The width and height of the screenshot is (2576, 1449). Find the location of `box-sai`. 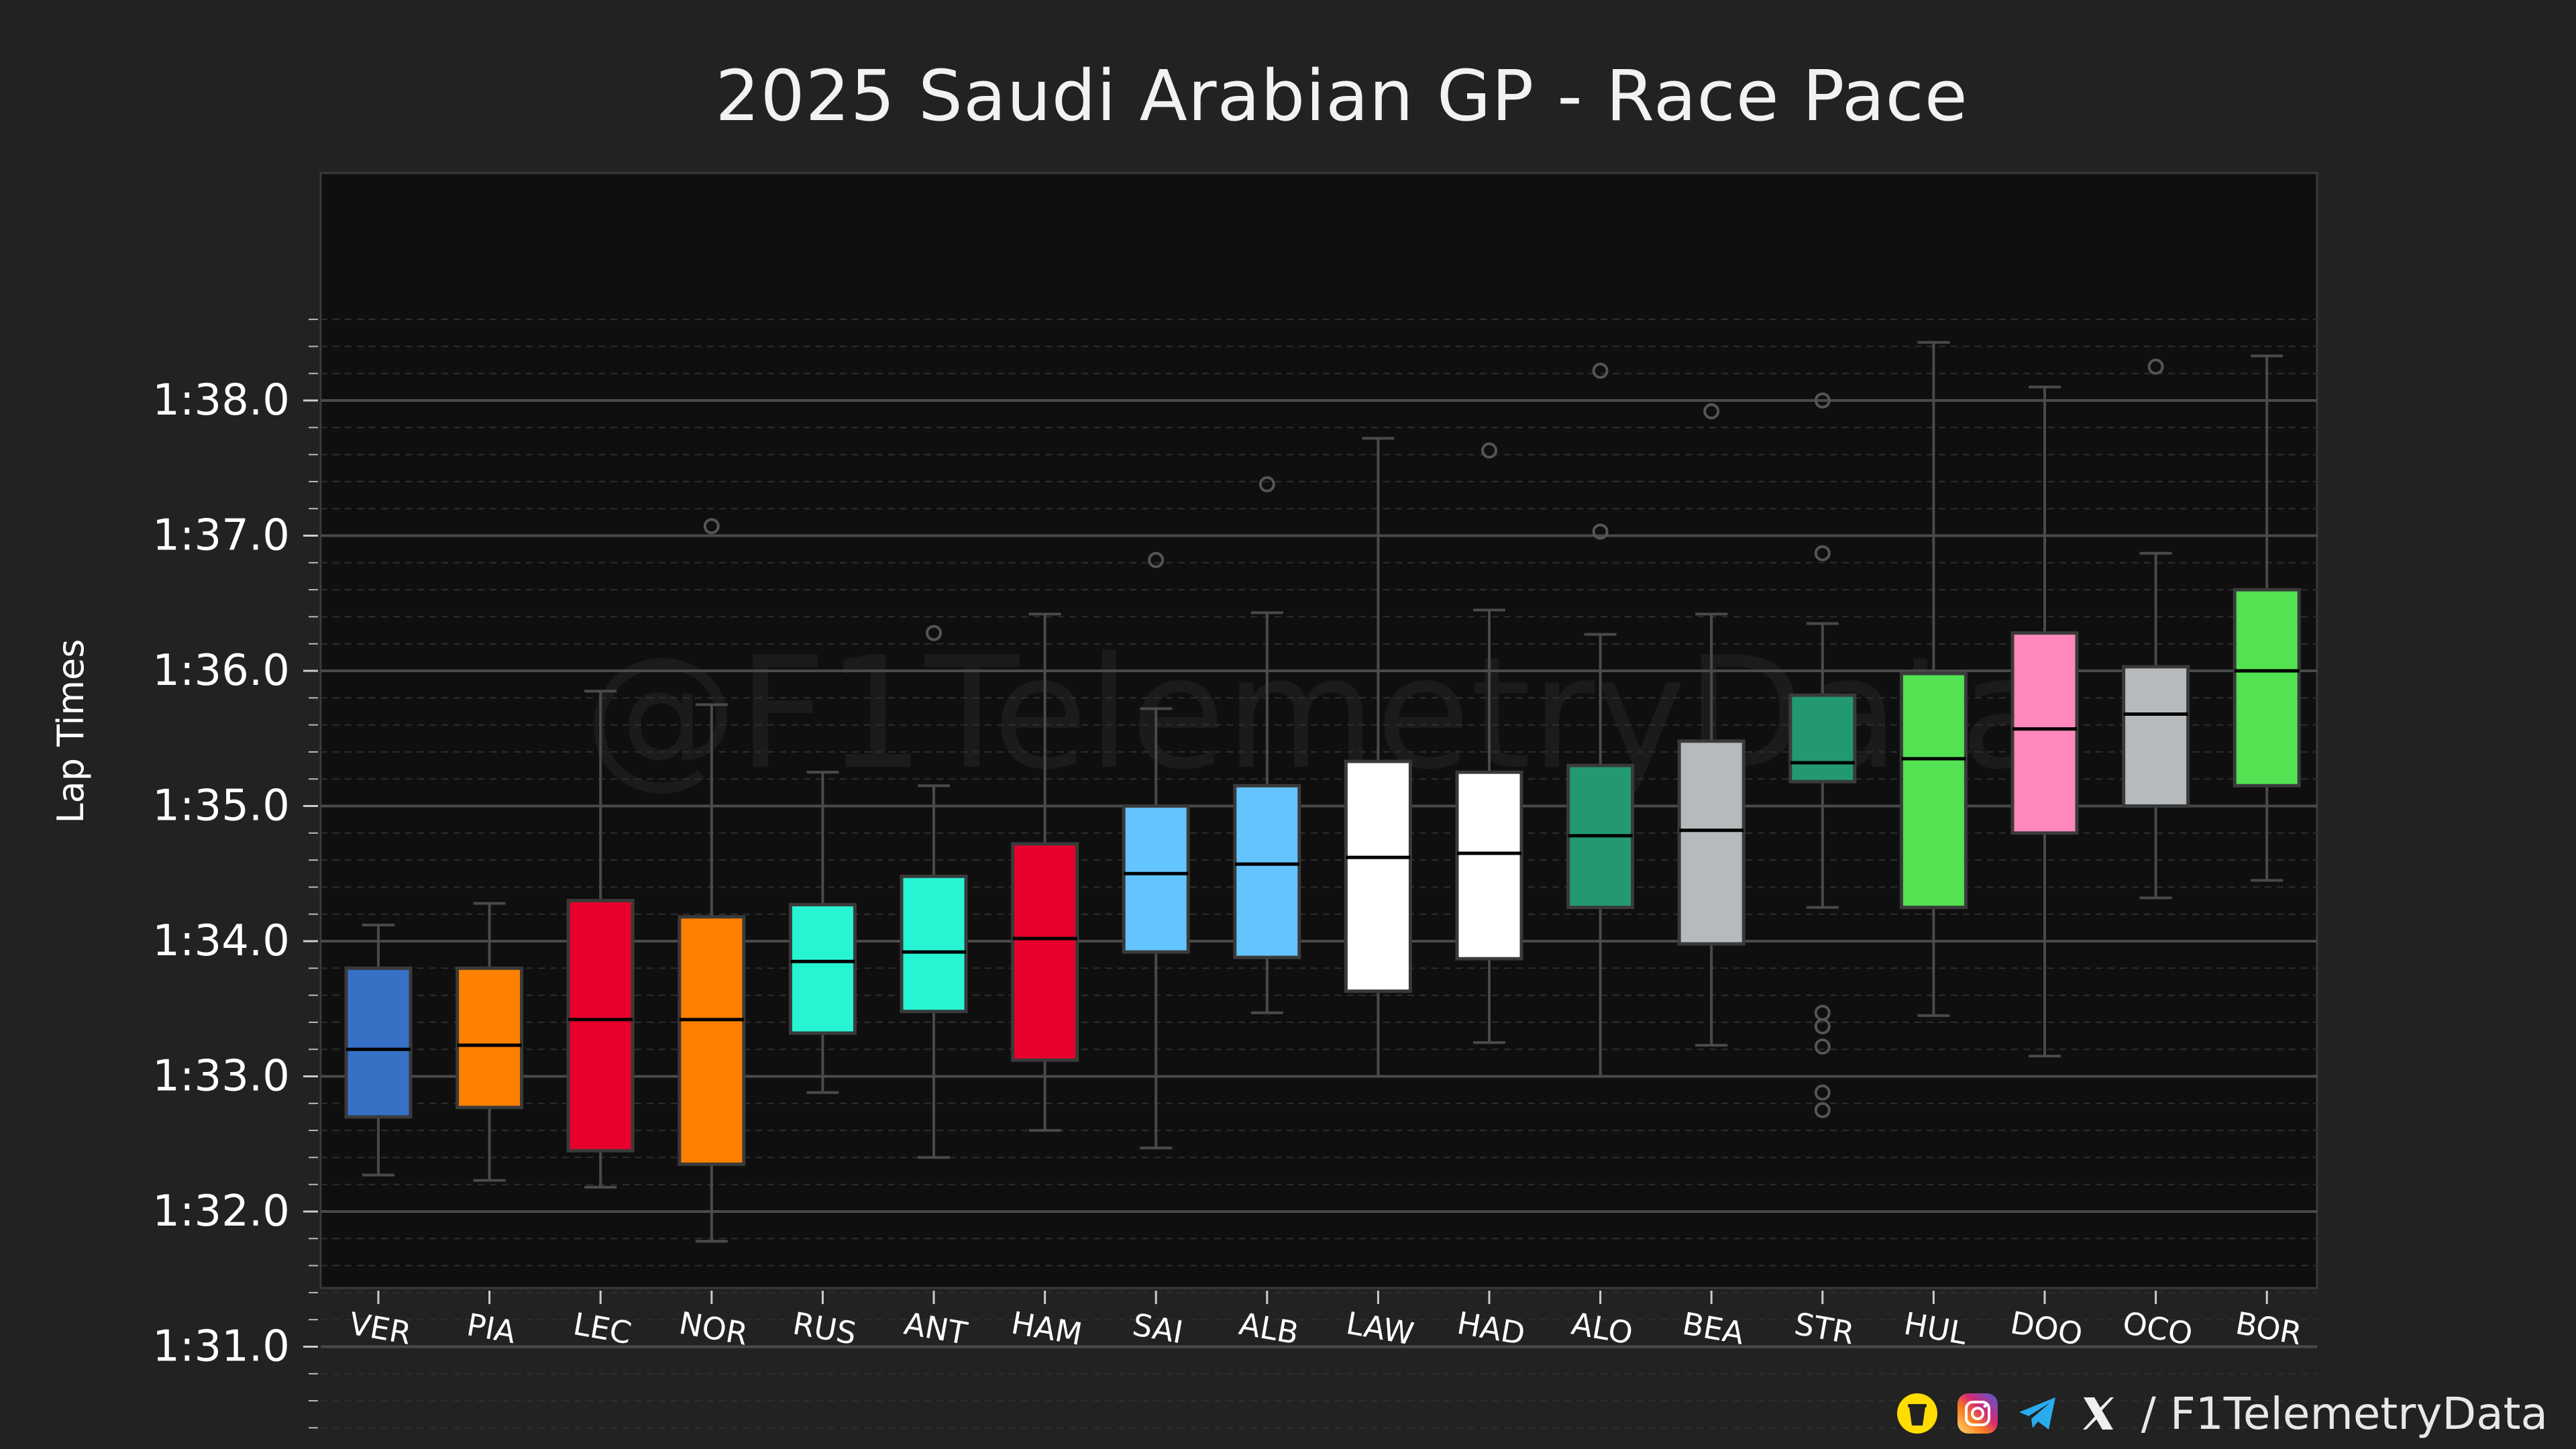

box-sai is located at coordinates (1156, 850).